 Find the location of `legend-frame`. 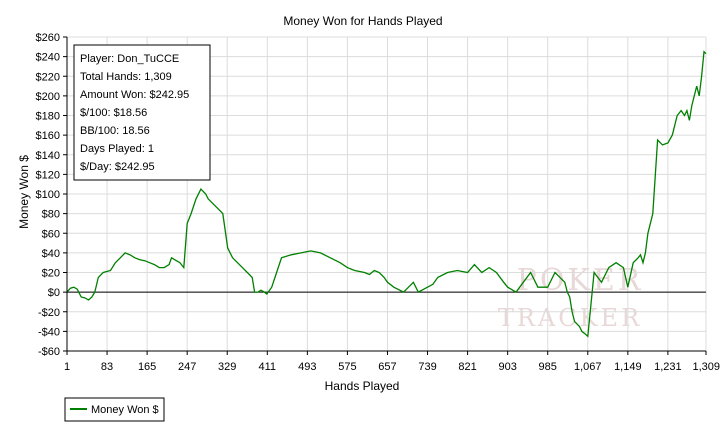

legend-frame is located at coordinates (114, 409).